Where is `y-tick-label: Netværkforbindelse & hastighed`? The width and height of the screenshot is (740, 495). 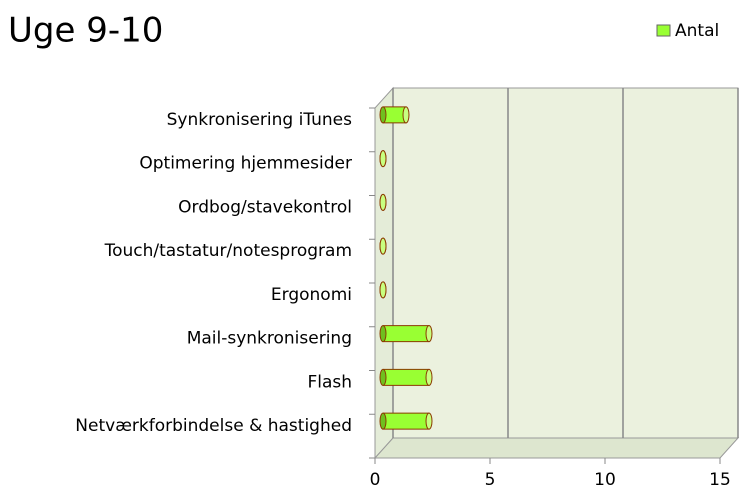
y-tick-label: Netværkforbindelse & hastighed is located at coordinates (213, 426).